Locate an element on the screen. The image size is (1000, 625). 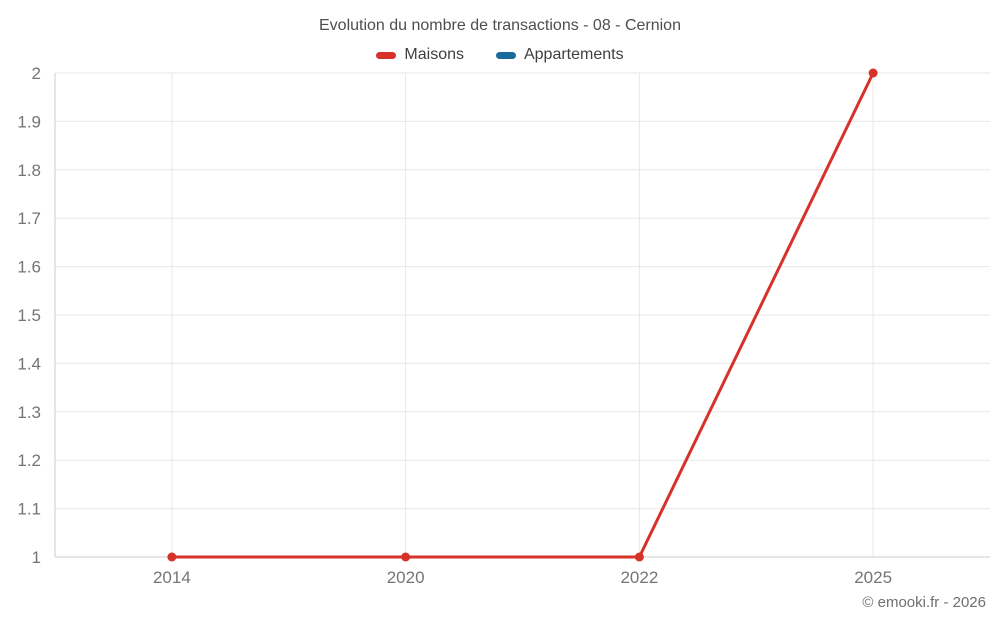
y-tick-label-1.4: 1.4 is located at coordinates (29, 363).